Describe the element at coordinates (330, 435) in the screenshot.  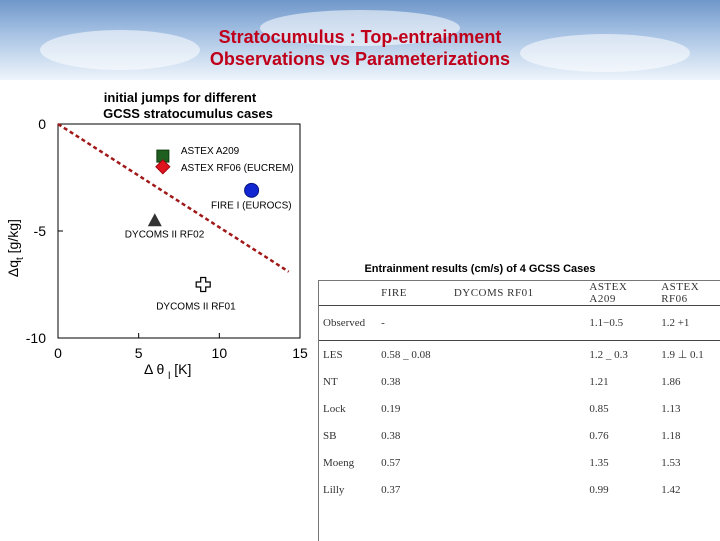
I see `table-cell: SB` at that location.